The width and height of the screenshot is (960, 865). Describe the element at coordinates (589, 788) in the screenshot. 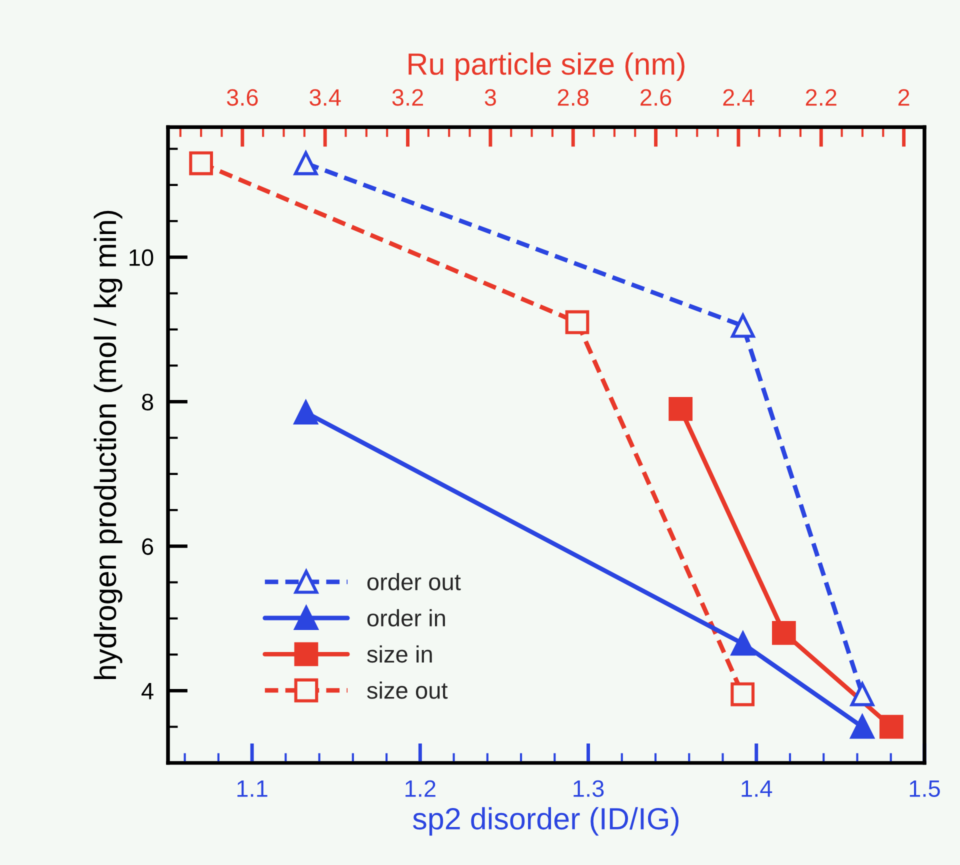

I see `x-tick-label: 1.3` at that location.